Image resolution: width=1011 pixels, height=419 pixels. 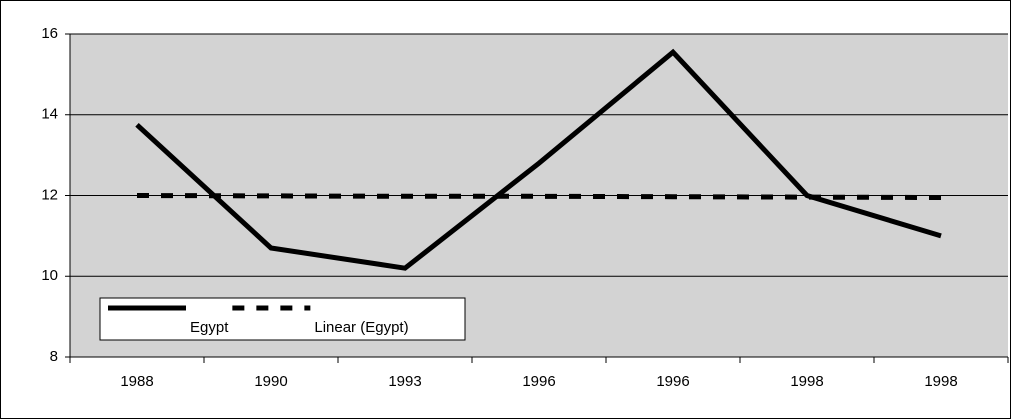 What do you see at coordinates (49, 194) in the screenshot?
I see `y-tick-label: 12` at bounding box center [49, 194].